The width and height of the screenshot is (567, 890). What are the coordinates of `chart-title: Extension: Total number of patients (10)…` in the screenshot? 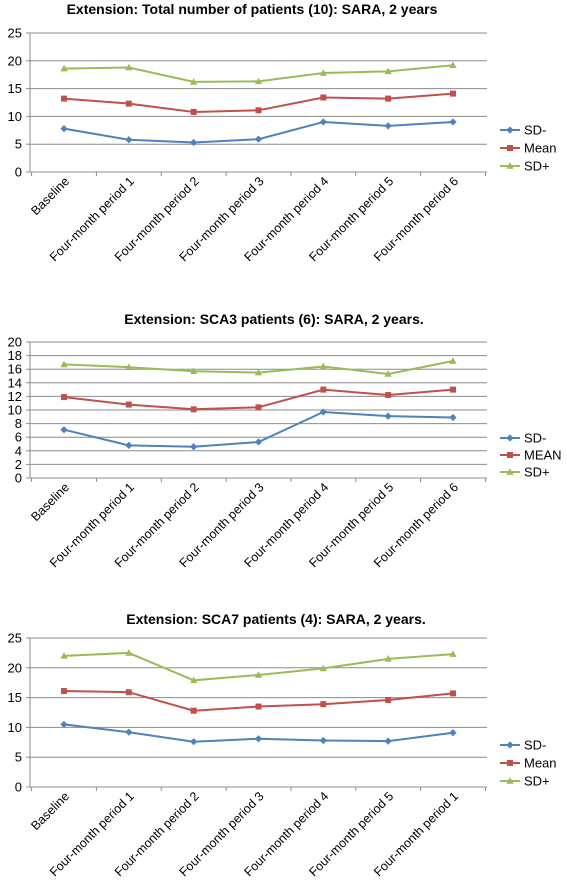 It's located at (252, 9).